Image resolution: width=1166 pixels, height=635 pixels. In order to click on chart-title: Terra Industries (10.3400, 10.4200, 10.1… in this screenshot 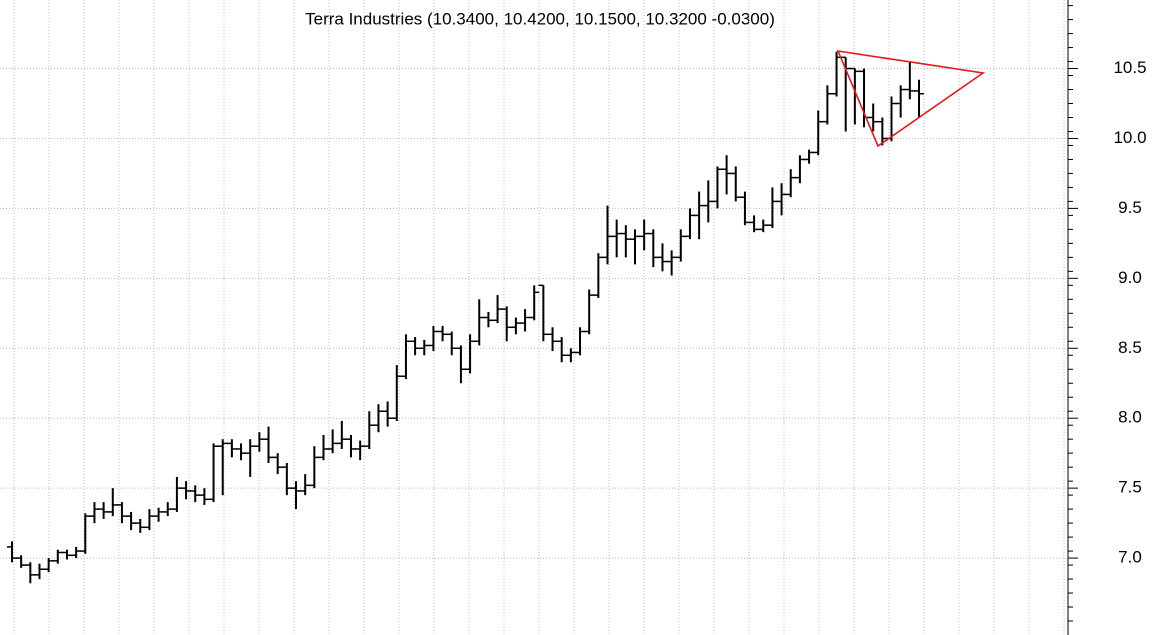, I will do `click(540, 18)`.